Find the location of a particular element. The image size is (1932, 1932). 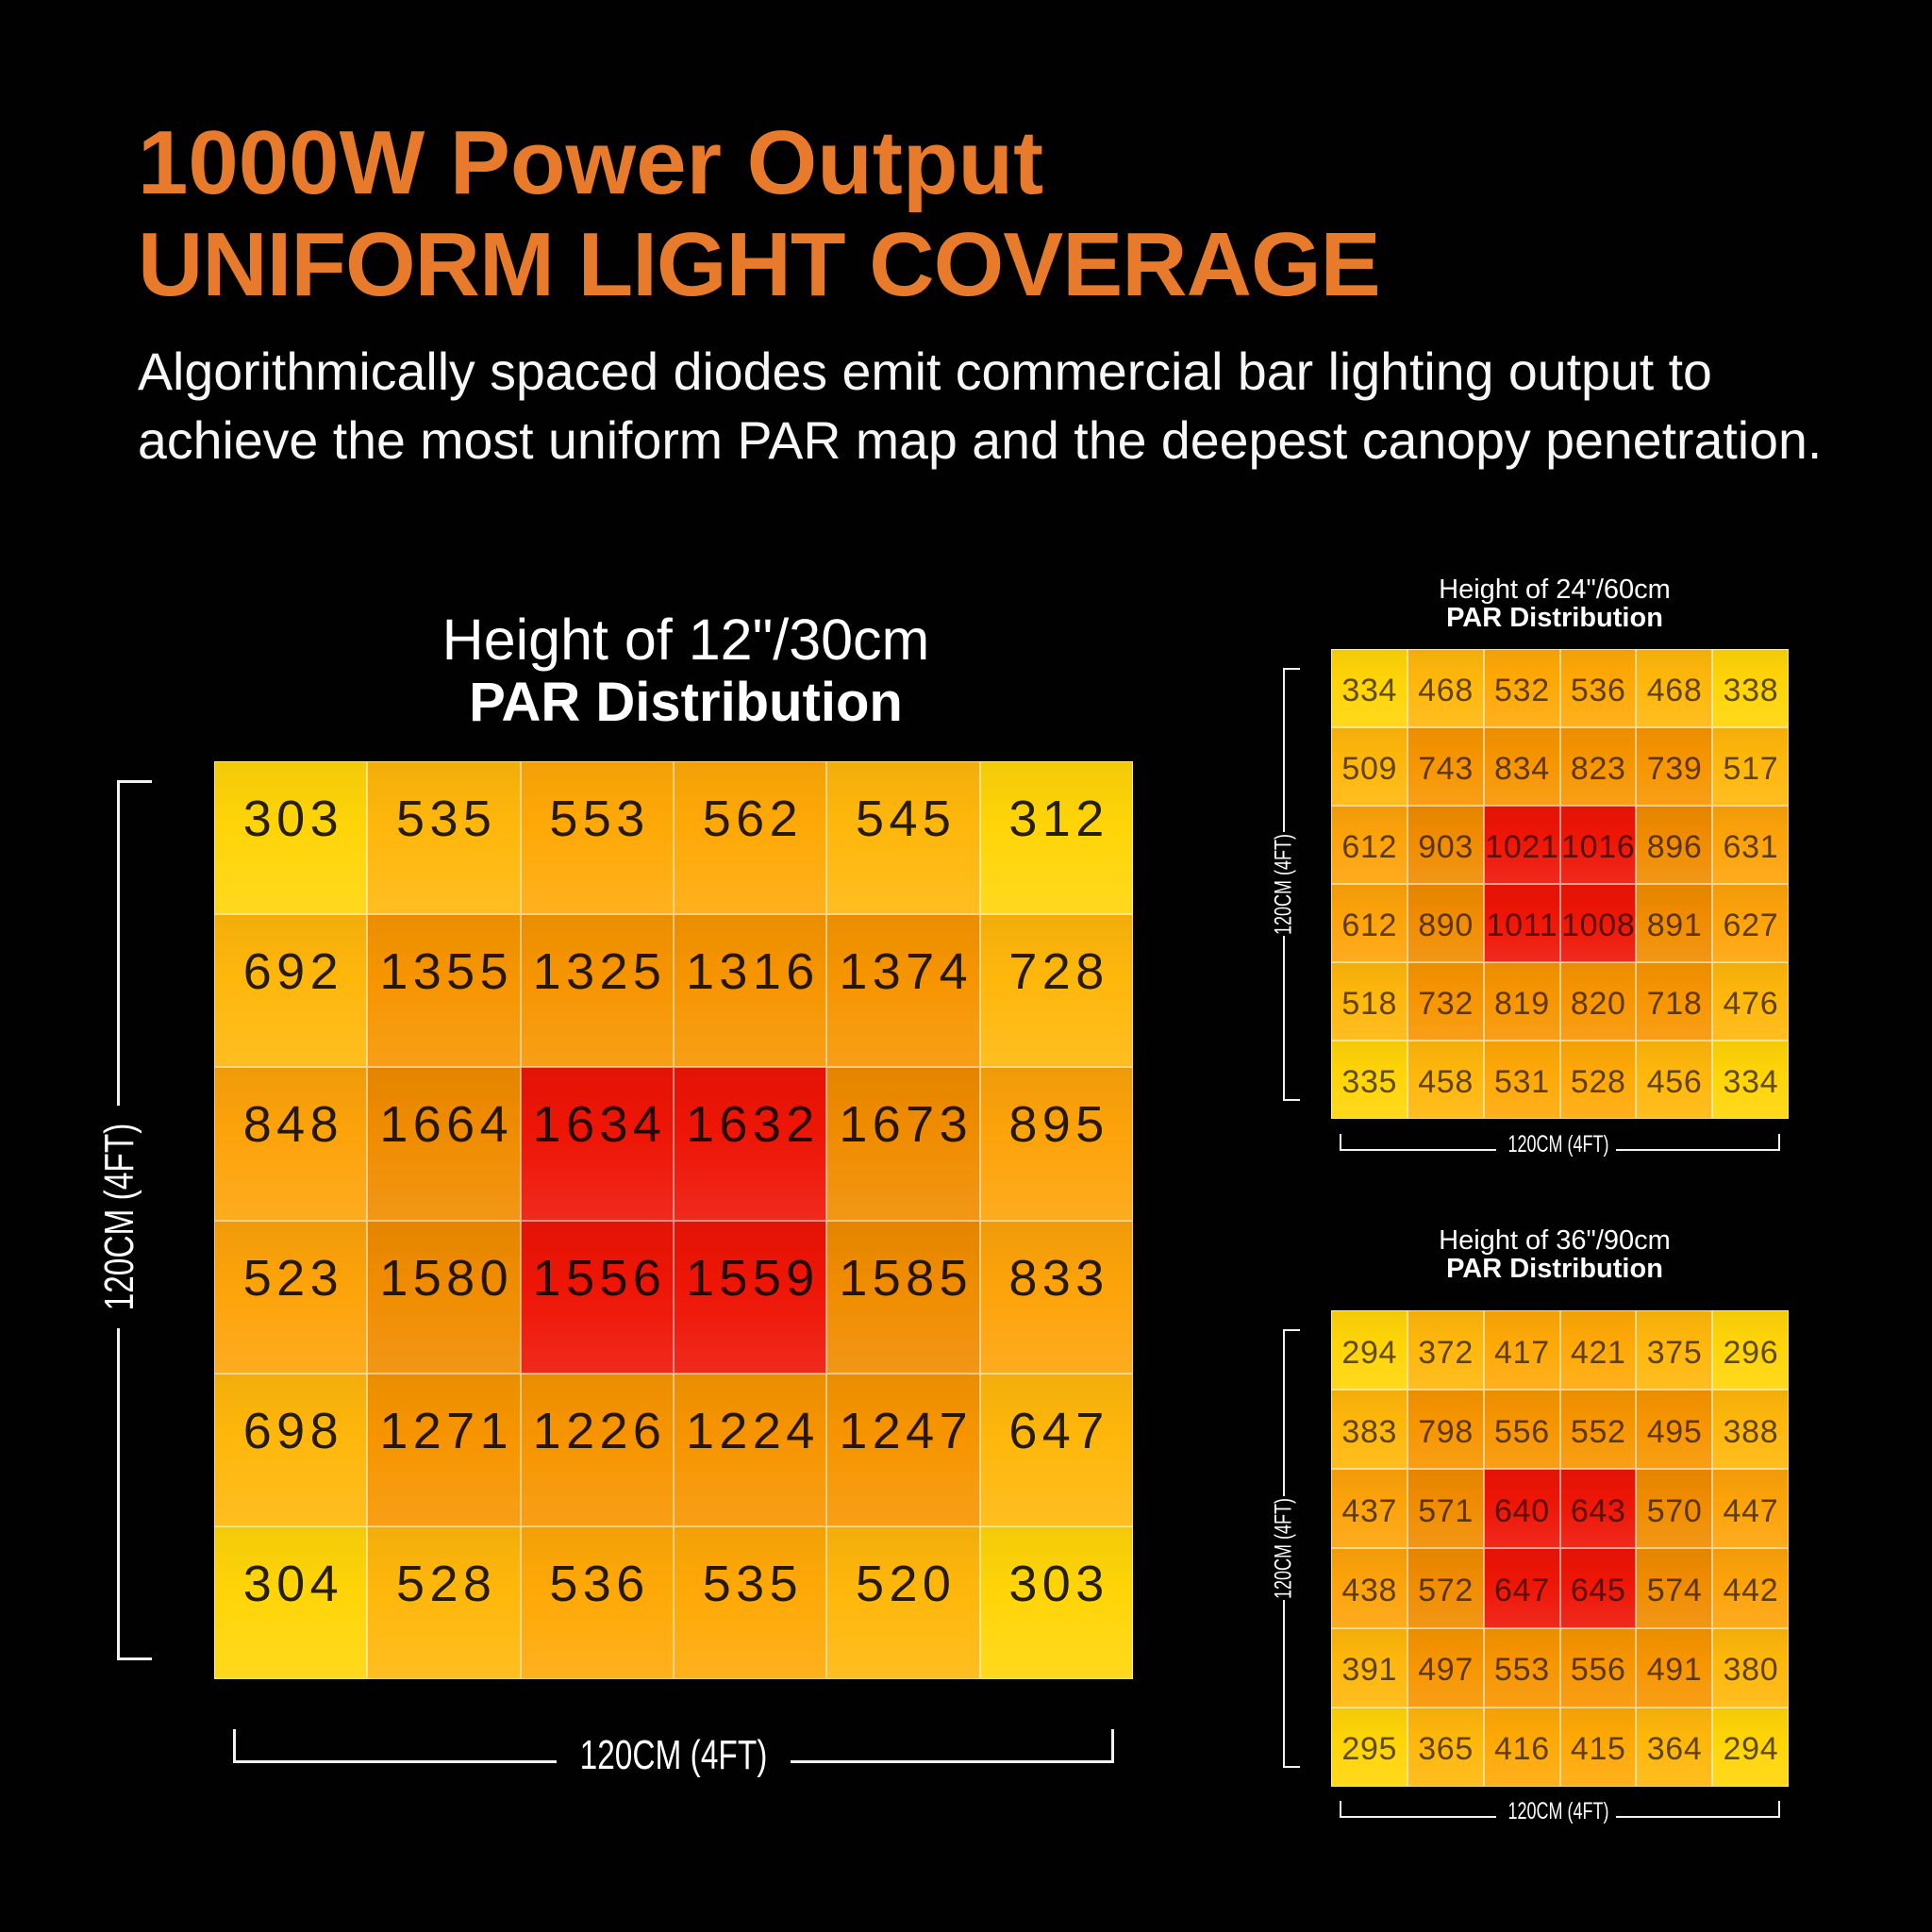

par-value: 458 is located at coordinates (1446, 1082).